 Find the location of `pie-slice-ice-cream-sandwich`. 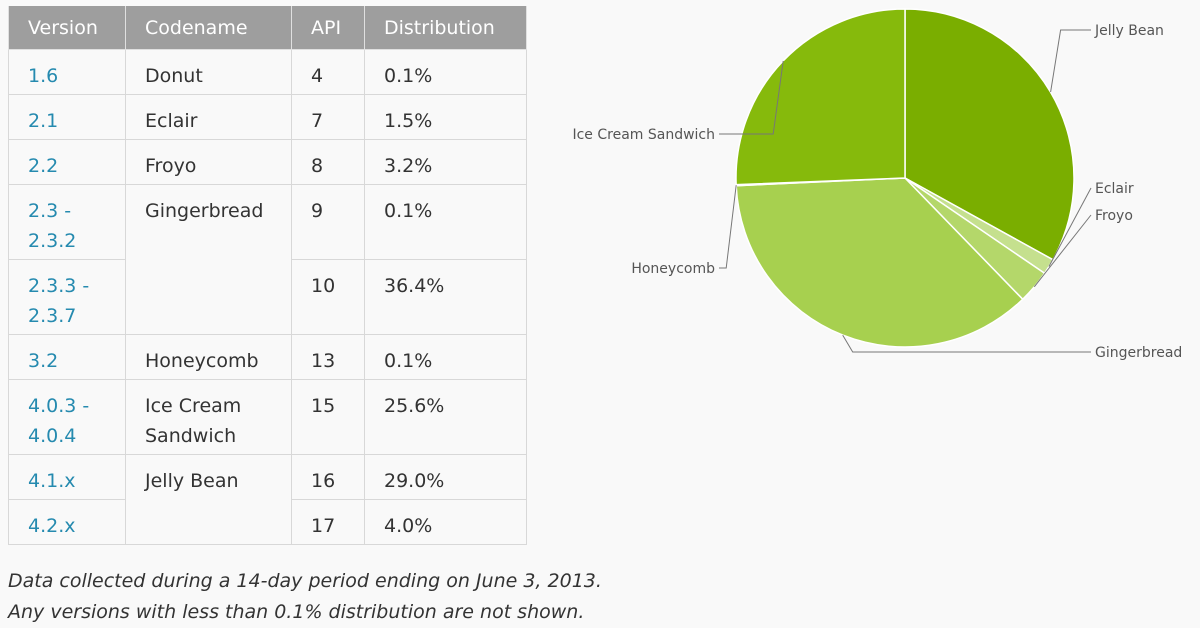

pie-slice-ice-cream-sandwich is located at coordinates (820, 97).